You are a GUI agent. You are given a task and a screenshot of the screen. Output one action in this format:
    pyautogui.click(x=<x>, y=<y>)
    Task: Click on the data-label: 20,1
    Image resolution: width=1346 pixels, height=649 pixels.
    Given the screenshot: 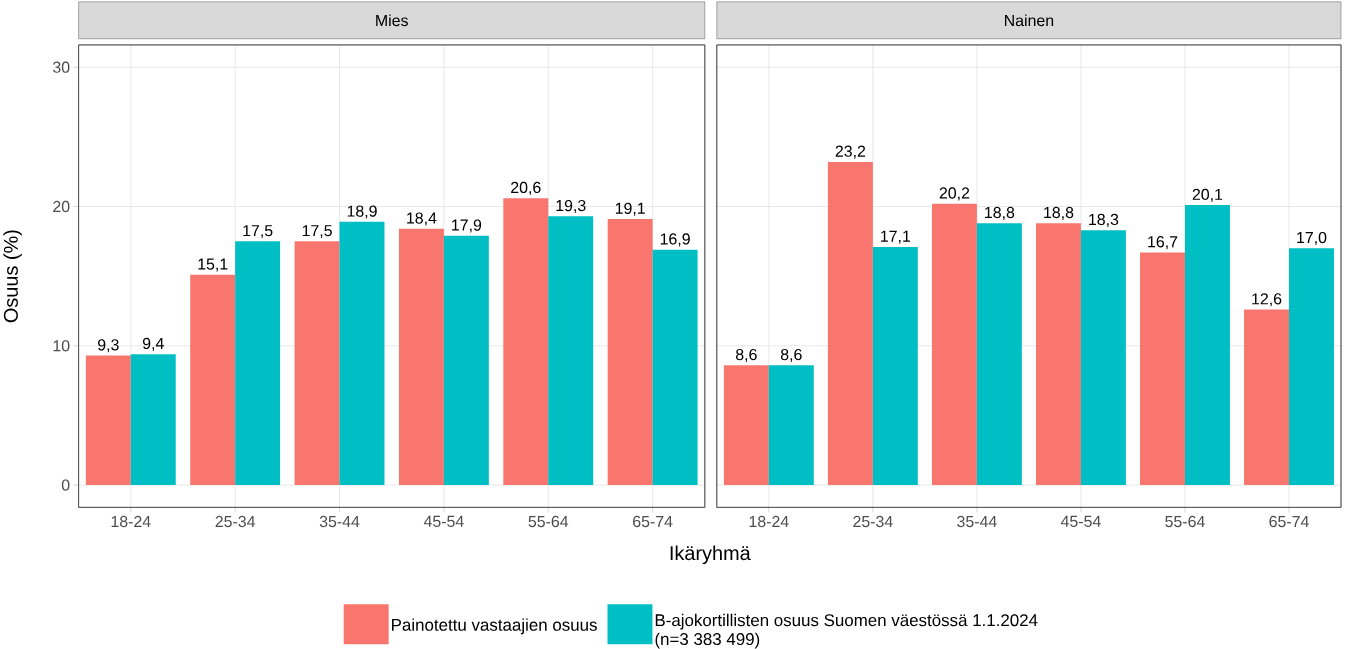 What is the action you would take?
    pyautogui.click(x=1207, y=195)
    